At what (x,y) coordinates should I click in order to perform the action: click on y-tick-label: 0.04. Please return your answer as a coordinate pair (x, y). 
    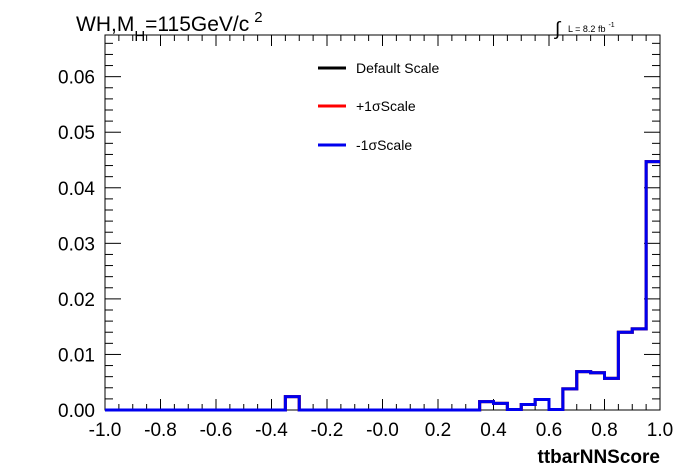
    Looking at the image, I should click on (76, 189).